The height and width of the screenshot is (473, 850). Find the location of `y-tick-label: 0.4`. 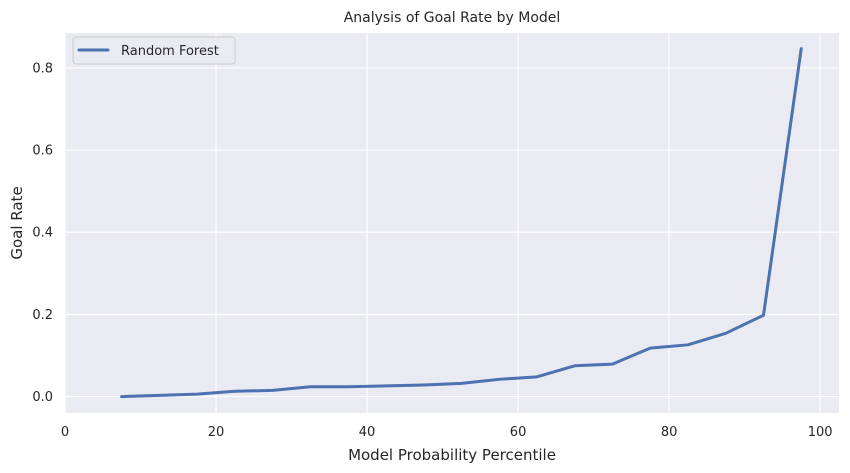

y-tick-label: 0.4 is located at coordinates (42, 233).